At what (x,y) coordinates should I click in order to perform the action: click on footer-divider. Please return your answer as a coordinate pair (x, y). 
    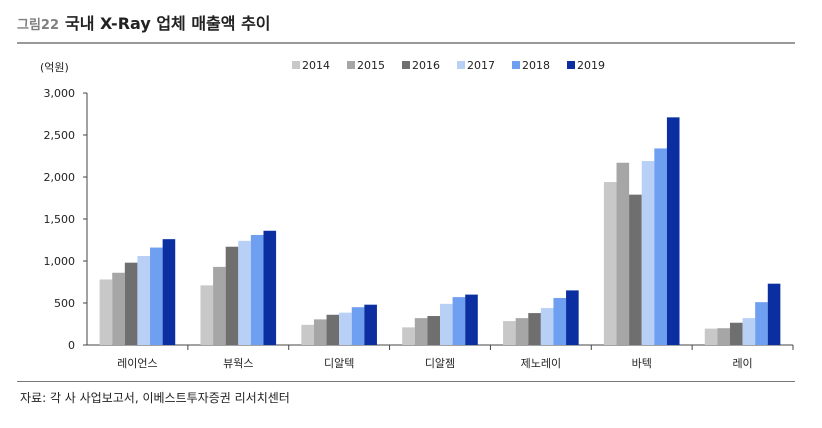
    Looking at the image, I should click on (406, 381).